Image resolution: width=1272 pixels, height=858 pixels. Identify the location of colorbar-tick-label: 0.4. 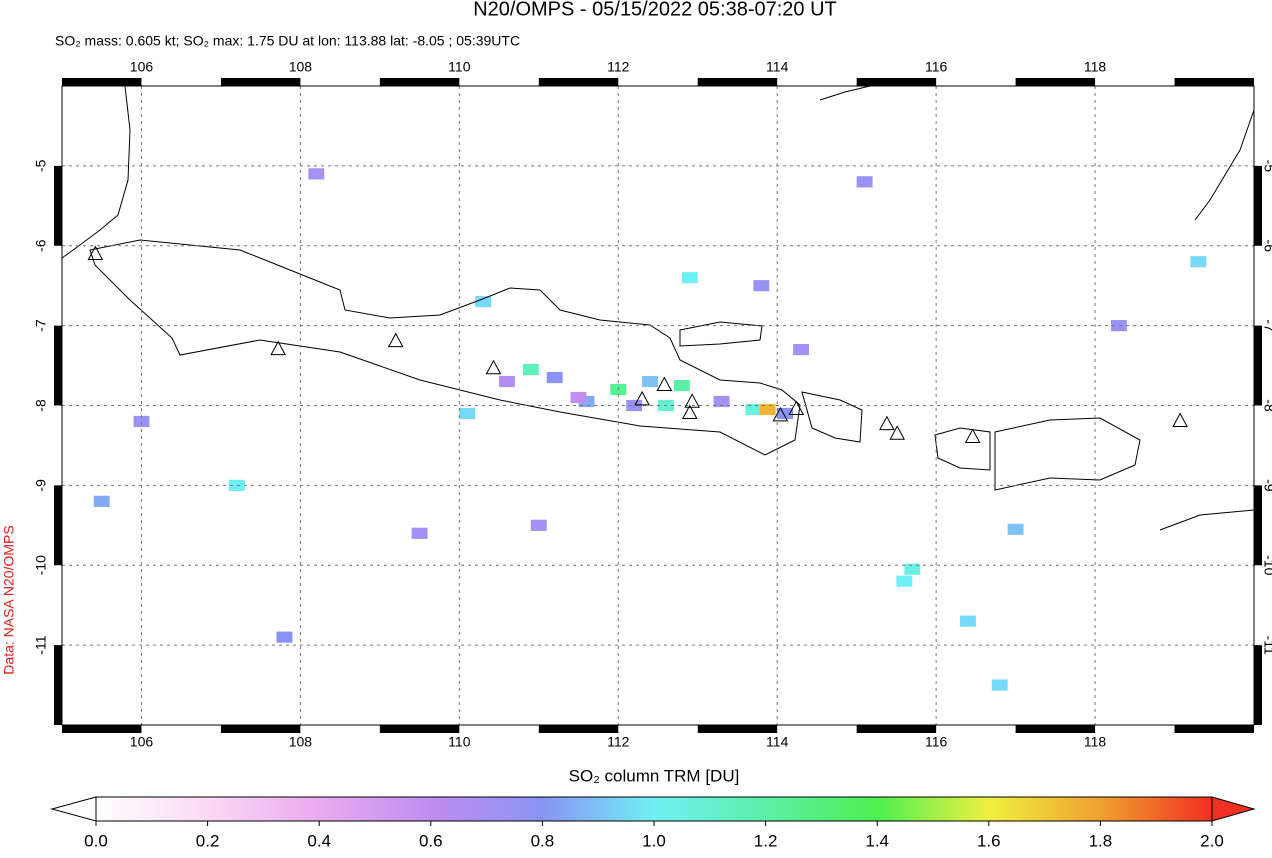
(319, 840).